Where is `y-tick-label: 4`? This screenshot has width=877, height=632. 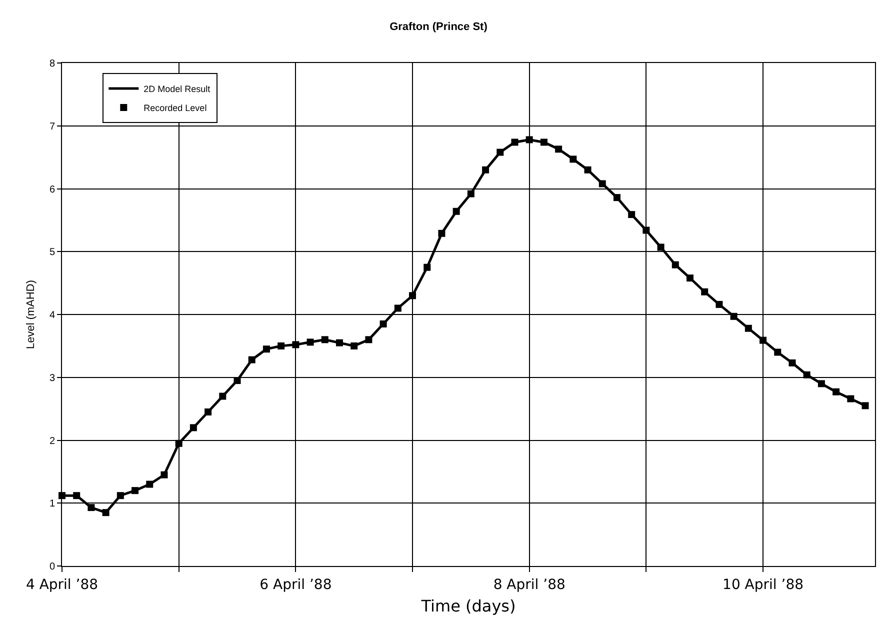 y-tick-label: 4 is located at coordinates (52, 315).